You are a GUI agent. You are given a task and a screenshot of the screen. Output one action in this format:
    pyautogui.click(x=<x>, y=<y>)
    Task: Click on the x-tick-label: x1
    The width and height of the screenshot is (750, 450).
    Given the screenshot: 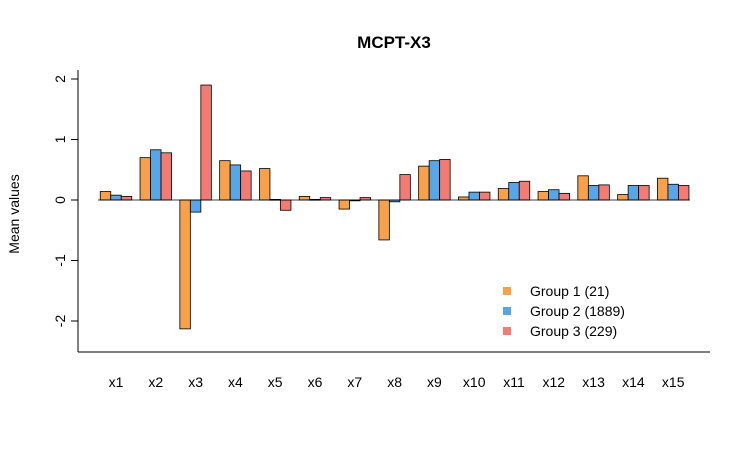 What is the action you would take?
    pyautogui.click(x=116, y=382)
    